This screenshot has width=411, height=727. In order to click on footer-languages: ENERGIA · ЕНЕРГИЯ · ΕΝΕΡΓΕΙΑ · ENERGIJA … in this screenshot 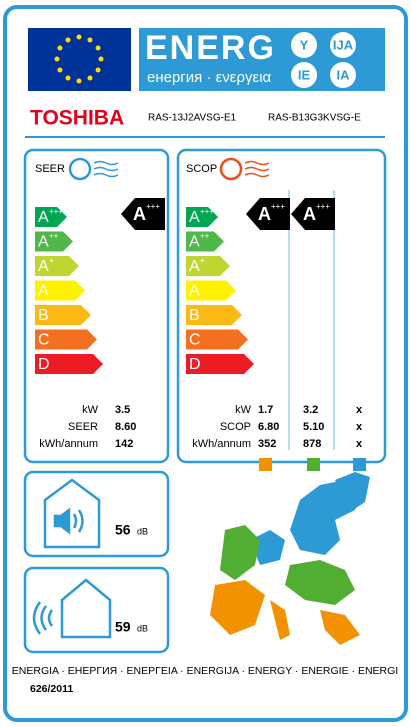, I will do `click(205, 671)`.